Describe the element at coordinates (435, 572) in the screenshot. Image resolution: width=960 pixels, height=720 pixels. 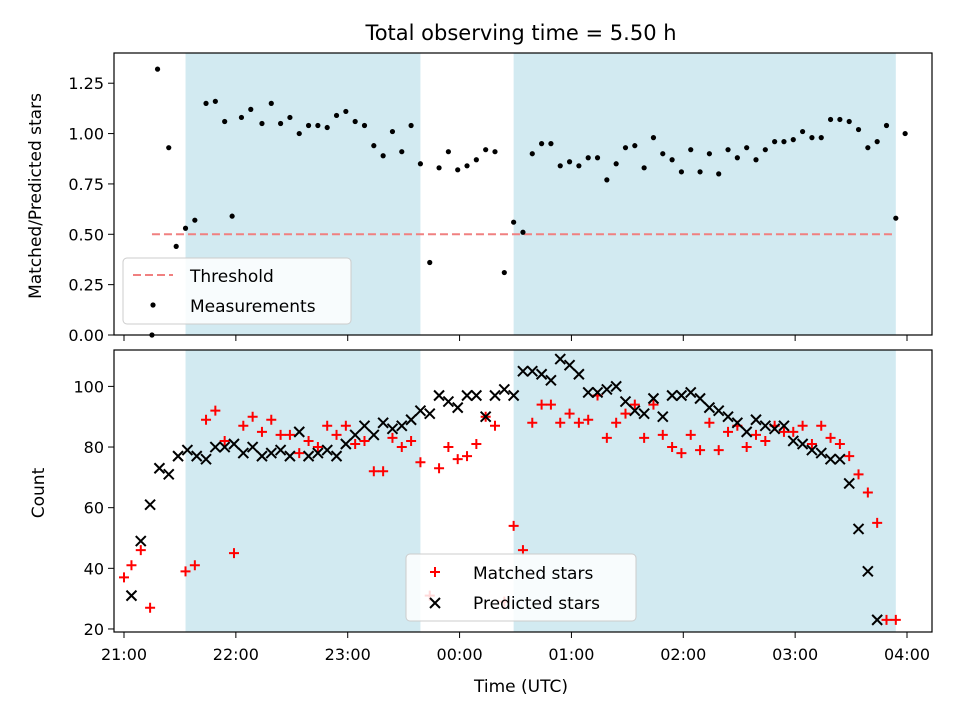
I see `legend-matched-swatch` at that location.